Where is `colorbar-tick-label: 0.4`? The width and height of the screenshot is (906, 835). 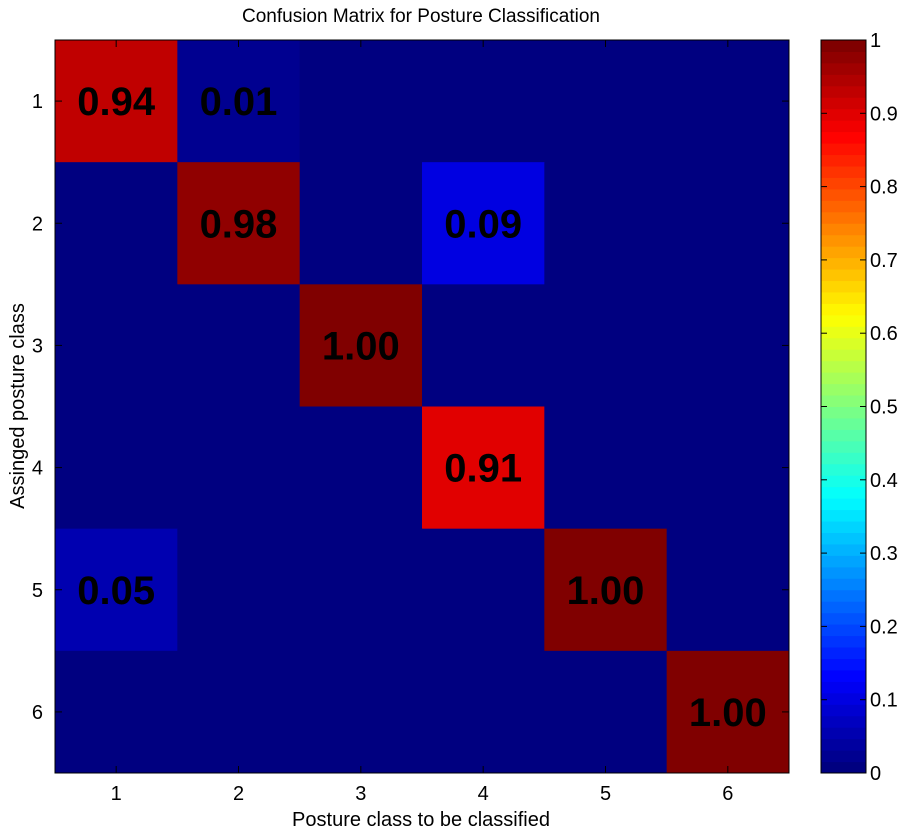
colorbar-tick-label: 0.4 is located at coordinates (884, 481).